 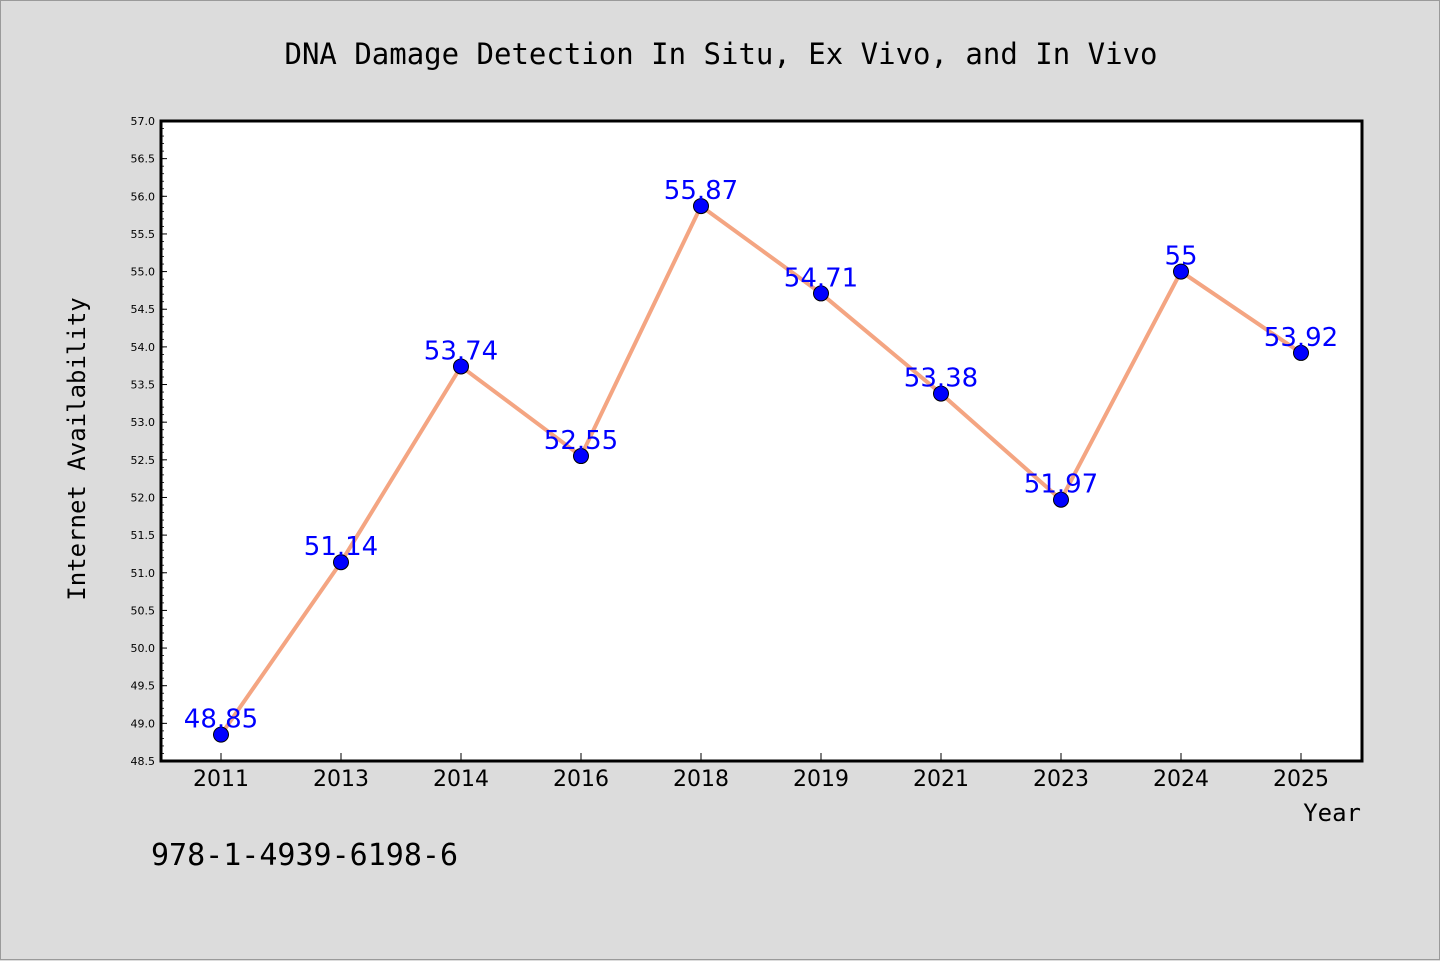 What do you see at coordinates (821, 278) in the screenshot?
I see `data-label: 54.71` at bounding box center [821, 278].